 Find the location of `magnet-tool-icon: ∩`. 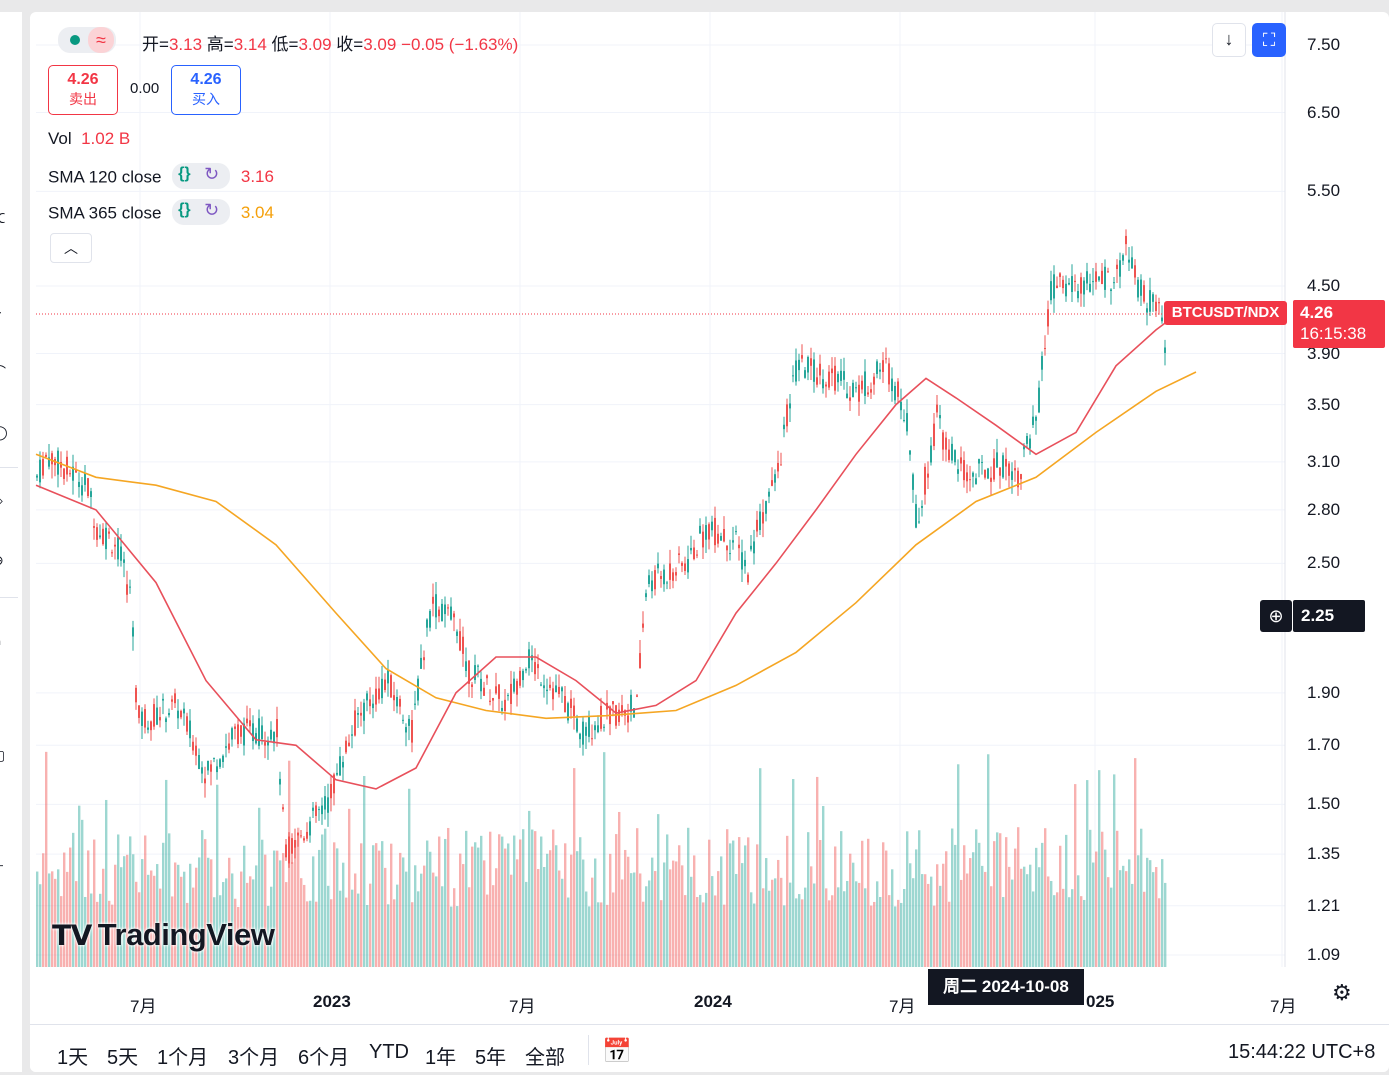

magnet-tool-icon: ∩ is located at coordinates (5, 640).